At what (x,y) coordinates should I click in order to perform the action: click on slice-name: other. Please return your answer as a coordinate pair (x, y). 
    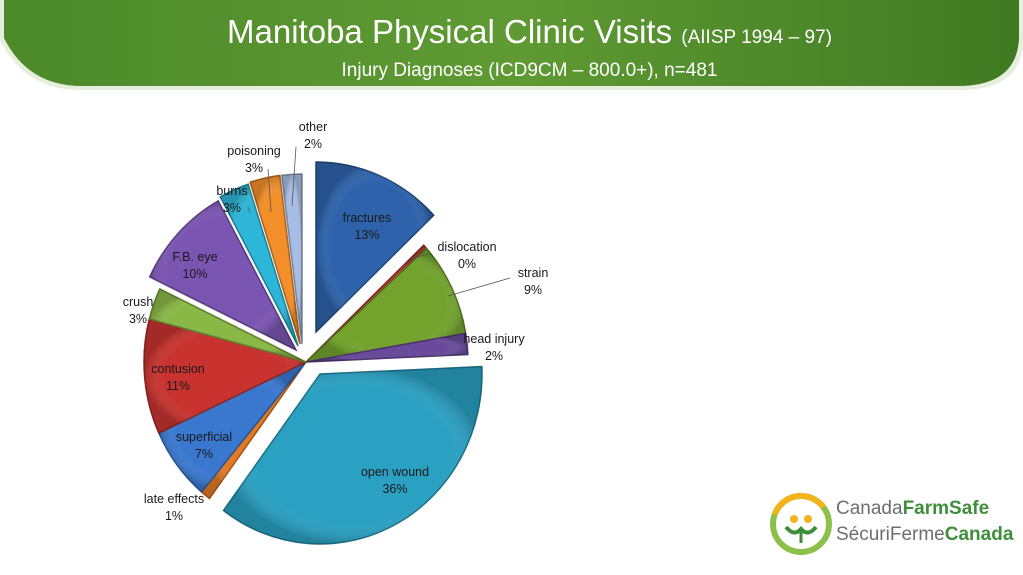
    Looking at the image, I should click on (313, 127).